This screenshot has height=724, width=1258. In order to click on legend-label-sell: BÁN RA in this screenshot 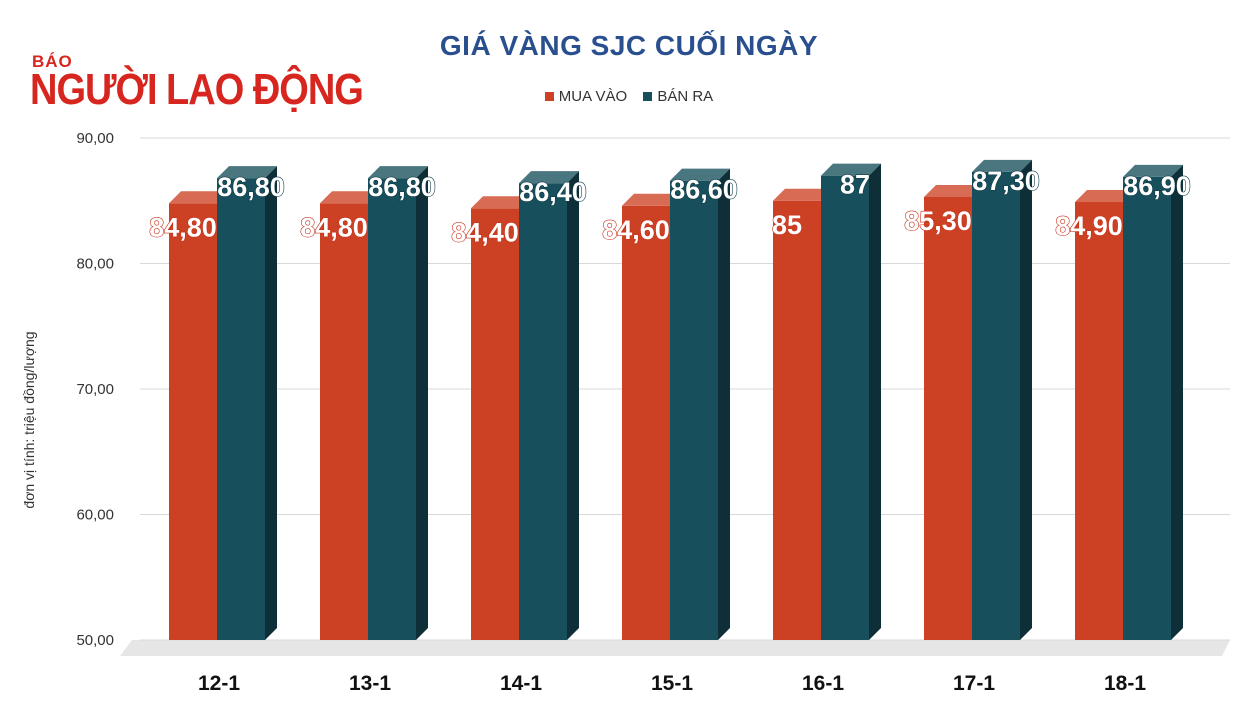, I will do `click(685, 96)`.